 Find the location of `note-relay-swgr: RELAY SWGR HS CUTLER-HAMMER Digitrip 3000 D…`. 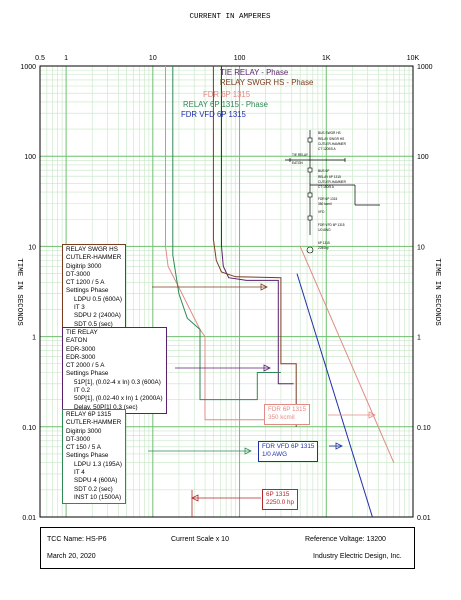

note-relay-swgr: RELAY SWGR HS CUTLER-HAMMER Digitrip 3000 D… is located at coordinates (94, 287).